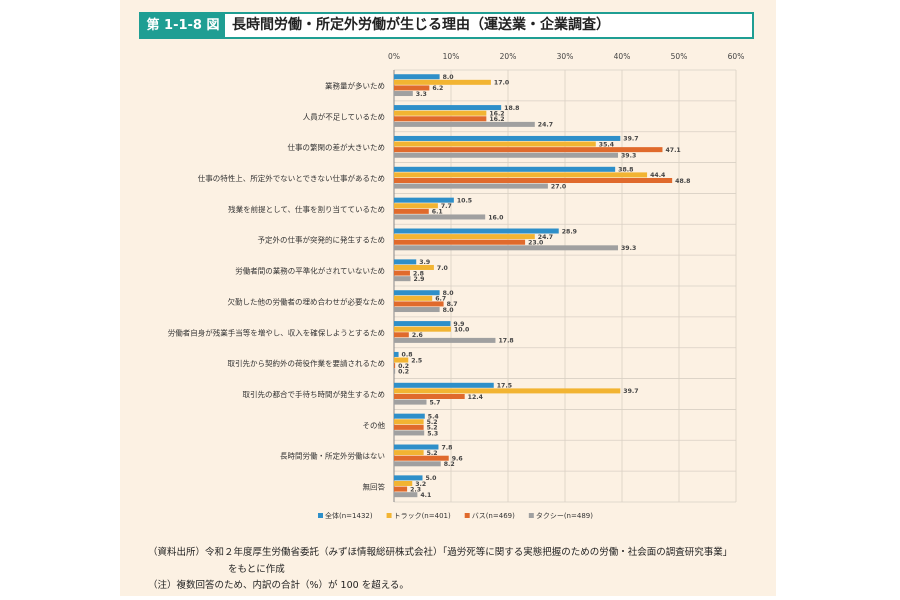 Image resolution: width=900 pixels, height=600 pixels. Describe the element at coordinates (508, 56) in the screenshot. I see `x-tick-label: 20%` at that location.